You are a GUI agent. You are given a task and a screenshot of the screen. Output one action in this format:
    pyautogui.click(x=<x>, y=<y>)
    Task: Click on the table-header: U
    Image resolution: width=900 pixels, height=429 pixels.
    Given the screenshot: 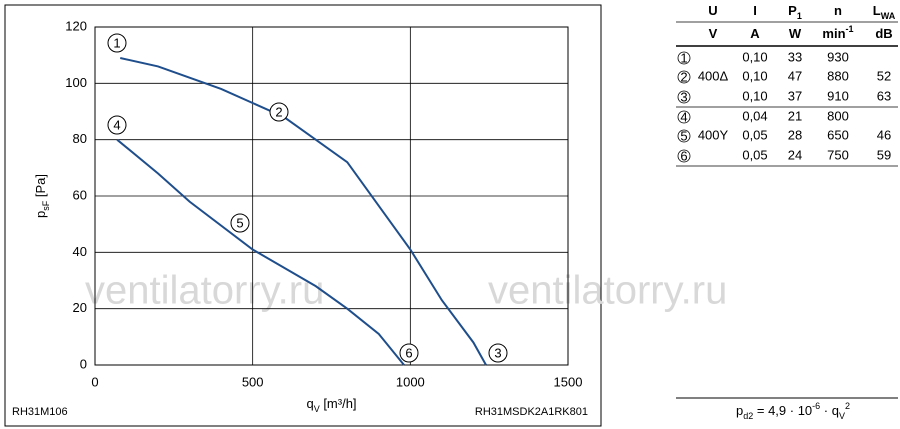 What is the action you would take?
    pyautogui.click(x=712, y=10)
    